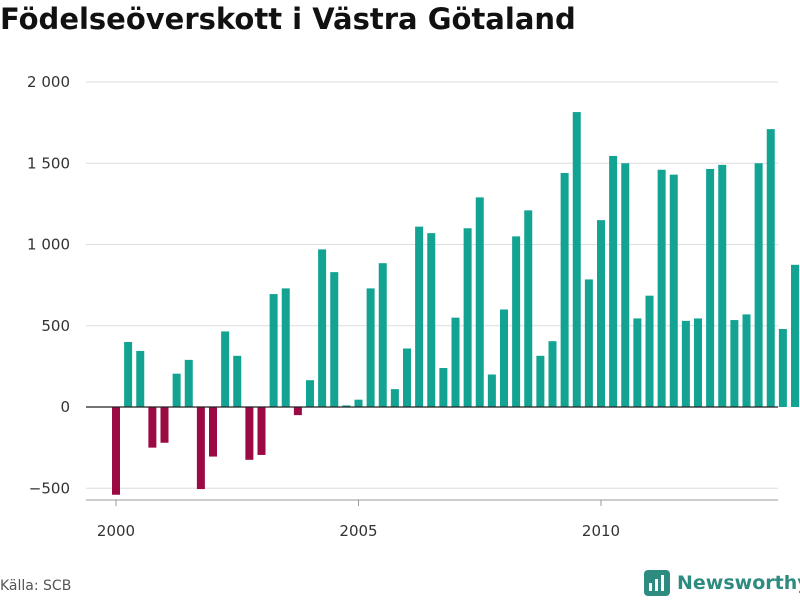 This screenshot has height=600, width=800. I want to click on y-tick-label: 500, so click(55, 326).